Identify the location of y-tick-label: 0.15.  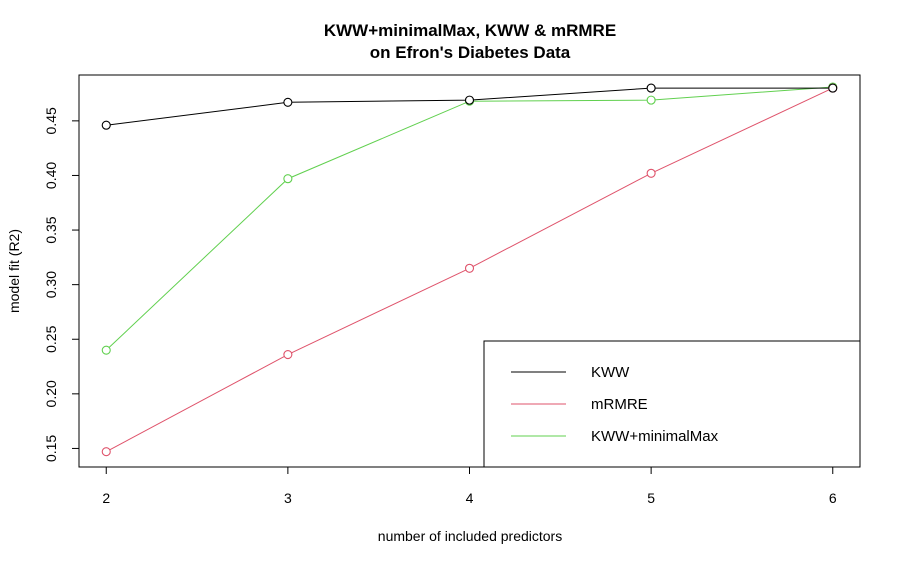
(51, 448).